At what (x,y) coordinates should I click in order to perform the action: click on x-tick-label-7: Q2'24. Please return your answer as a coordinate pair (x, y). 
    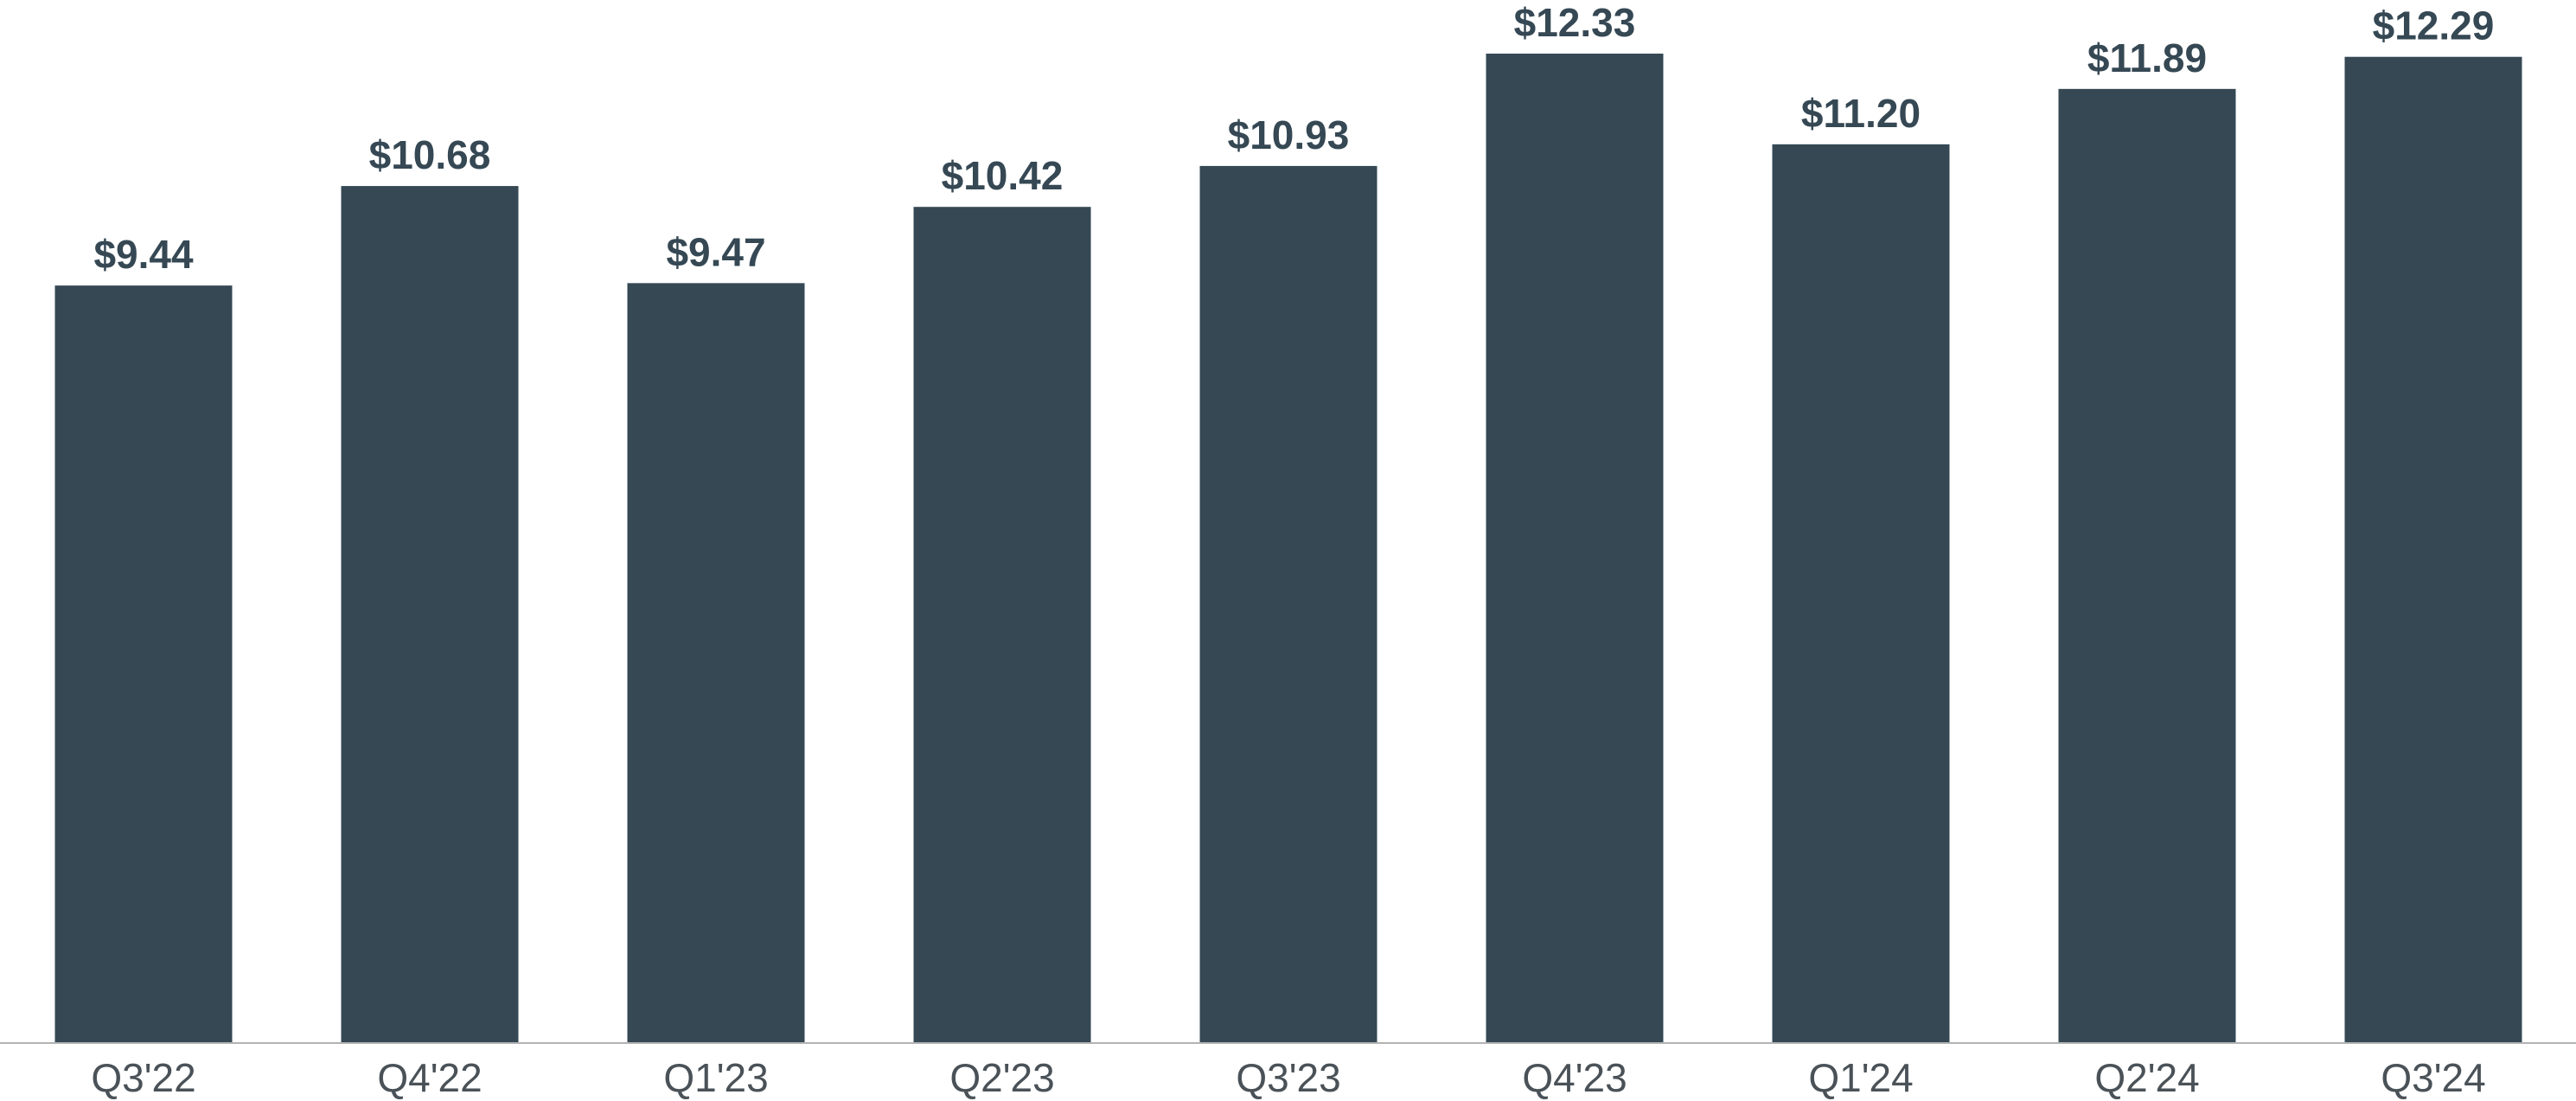
    Looking at the image, I should click on (2147, 1077).